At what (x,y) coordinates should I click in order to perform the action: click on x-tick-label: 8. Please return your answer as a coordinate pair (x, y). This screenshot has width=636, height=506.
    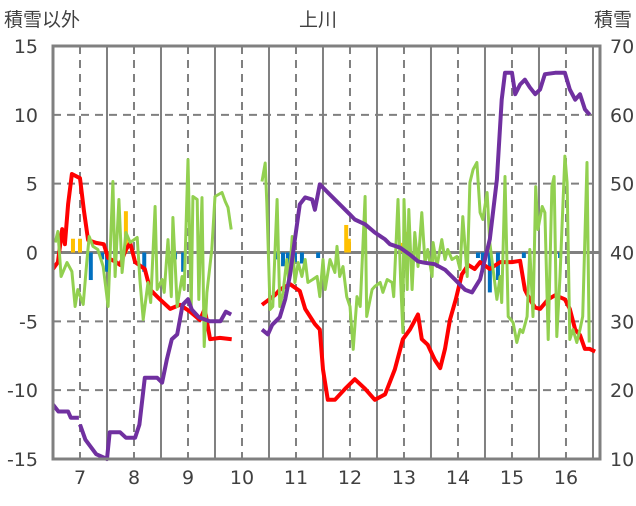
    Looking at the image, I should click on (134, 478).